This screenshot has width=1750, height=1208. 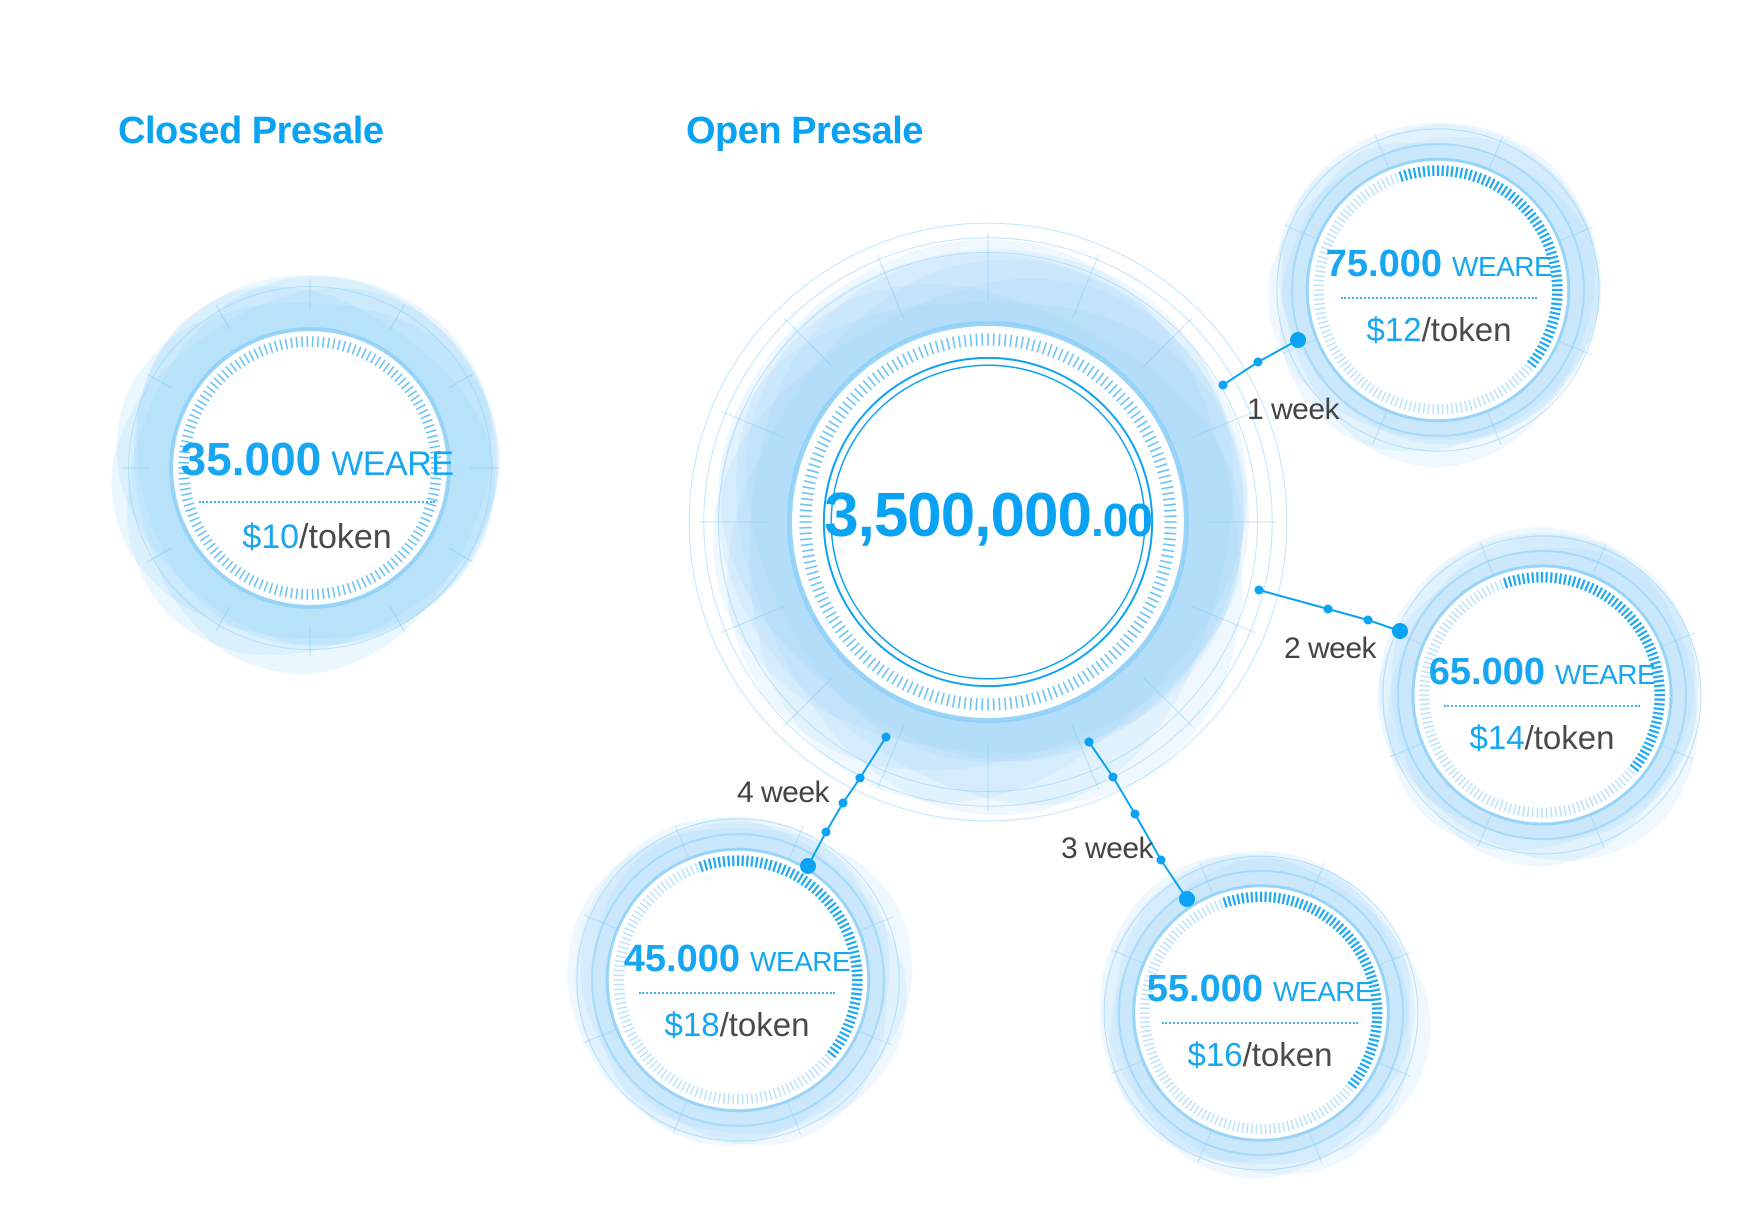 I want to click on week-1-amount-line: 75.000 WEARE, so click(x=1439, y=265).